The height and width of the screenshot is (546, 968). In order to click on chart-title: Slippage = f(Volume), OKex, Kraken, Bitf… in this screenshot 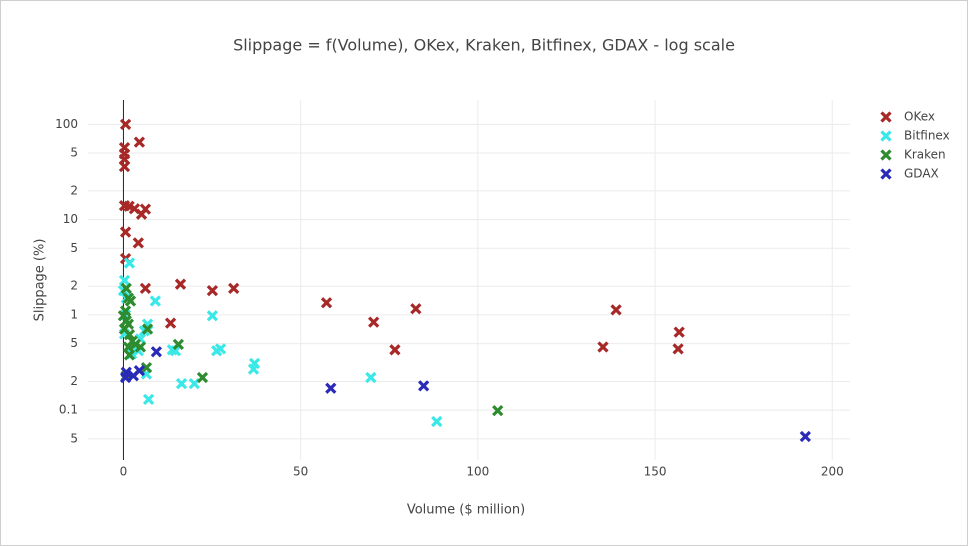, I will do `click(484, 45)`.